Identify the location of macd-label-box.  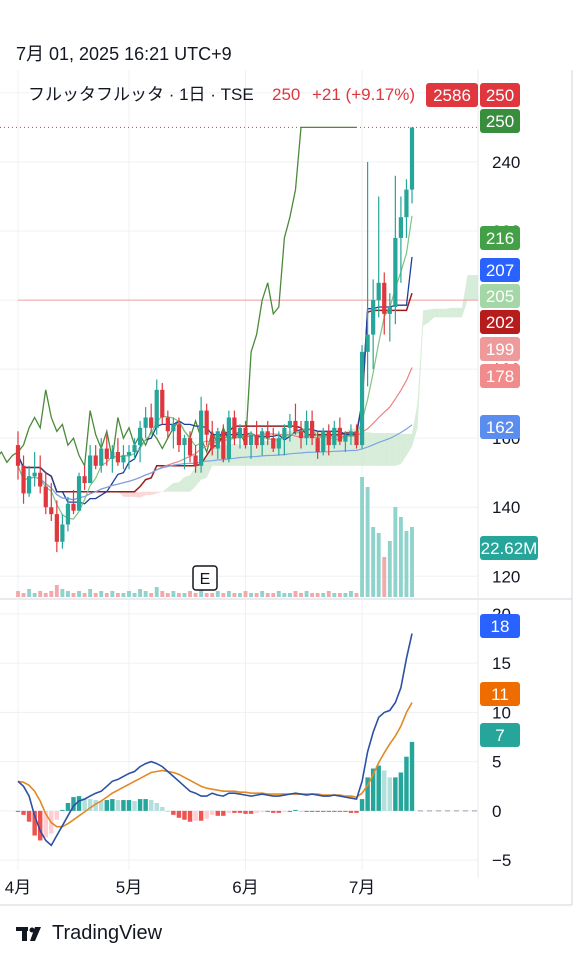
(500, 735).